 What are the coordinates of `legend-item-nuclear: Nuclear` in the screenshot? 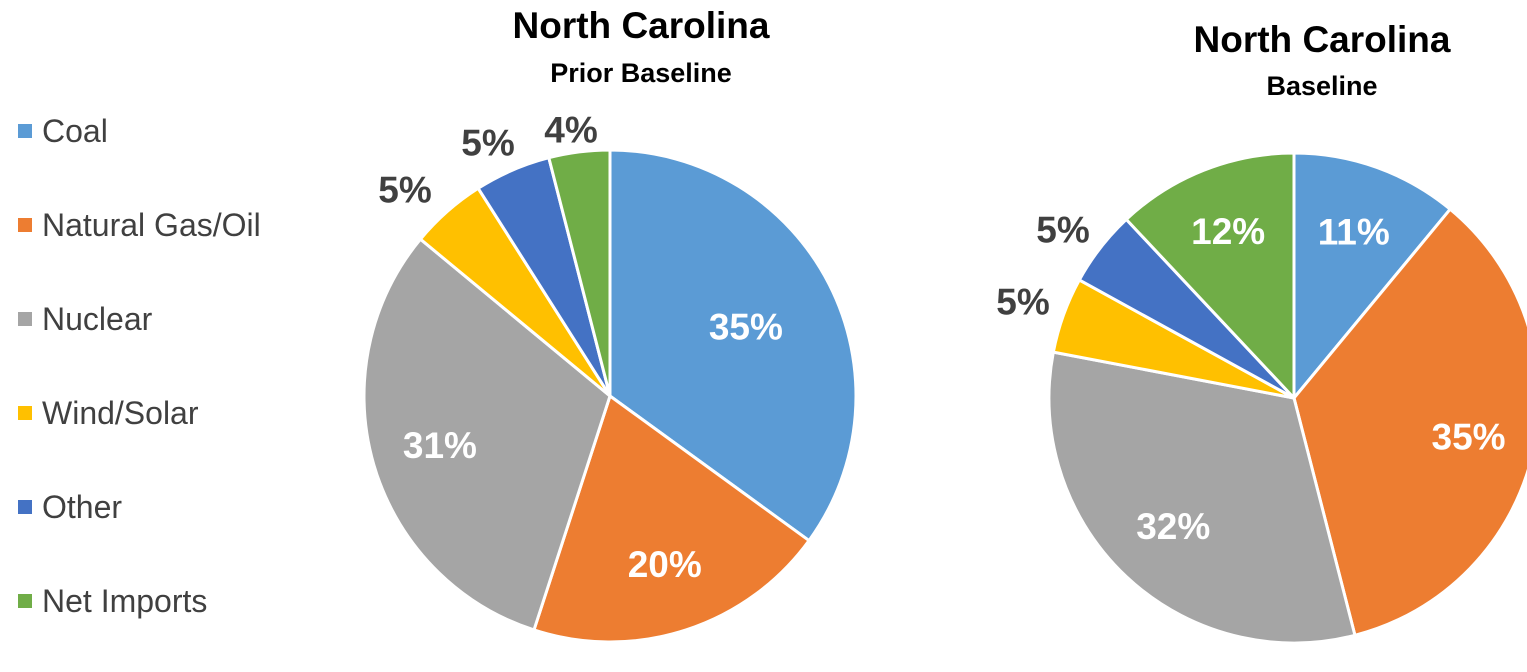 It's located at (139, 319).